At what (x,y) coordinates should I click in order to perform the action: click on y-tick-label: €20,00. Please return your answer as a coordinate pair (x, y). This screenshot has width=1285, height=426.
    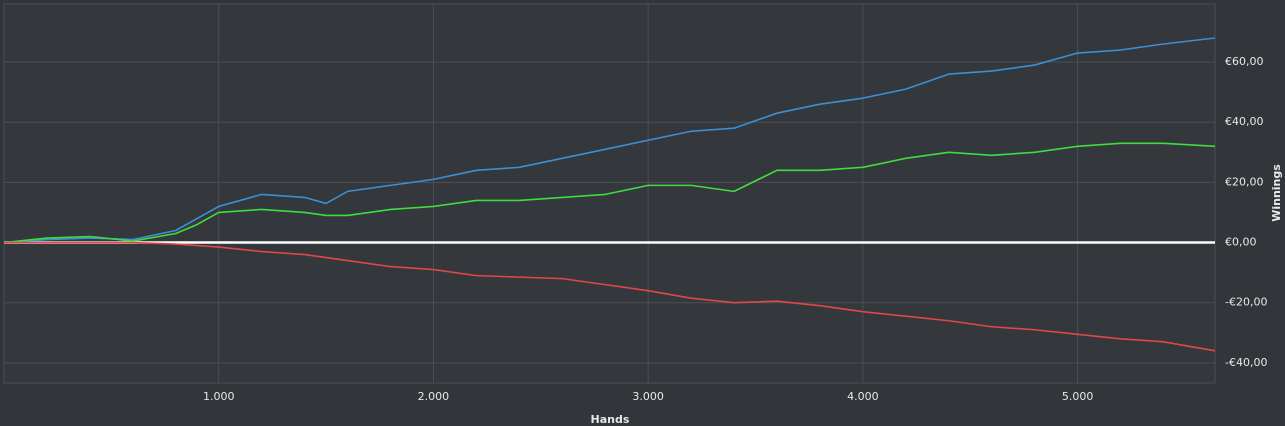
    Looking at the image, I should click on (1244, 181).